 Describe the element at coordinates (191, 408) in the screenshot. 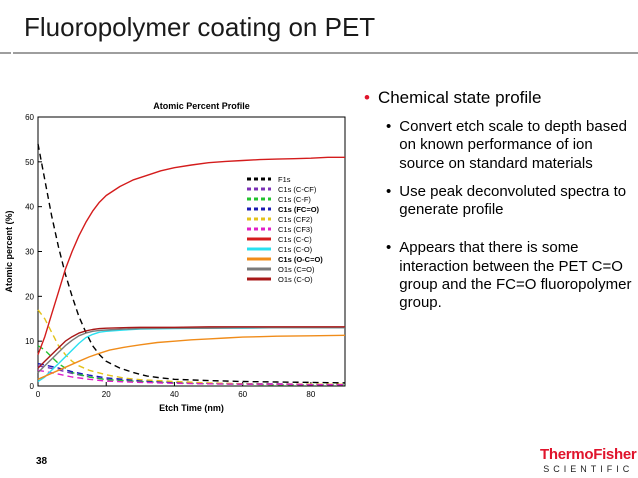

I see `x-axis-label: Etch Time (nm)` at that location.